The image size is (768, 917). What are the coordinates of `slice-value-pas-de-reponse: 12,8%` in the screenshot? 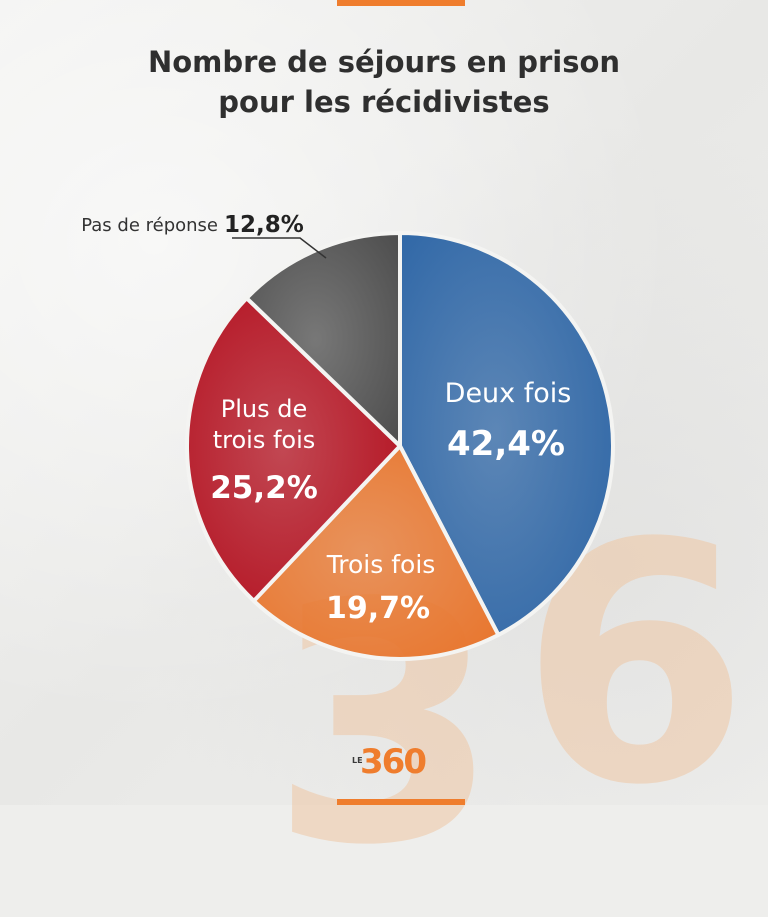 It's located at (264, 225).